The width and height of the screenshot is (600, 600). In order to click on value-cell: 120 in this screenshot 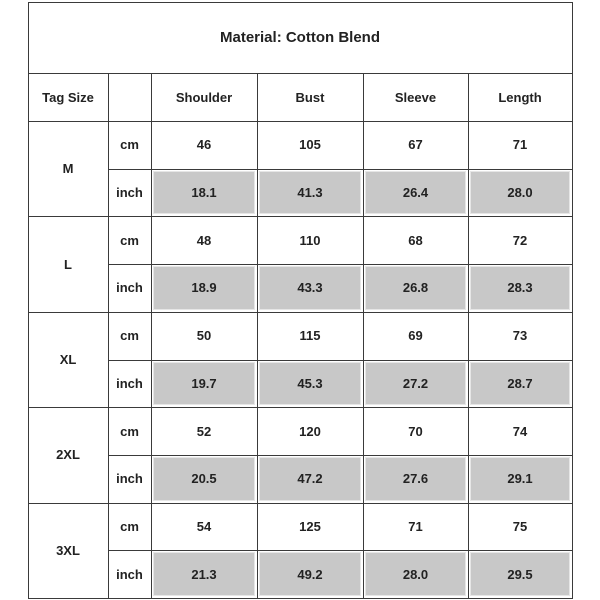, I will do `click(310, 431)`.